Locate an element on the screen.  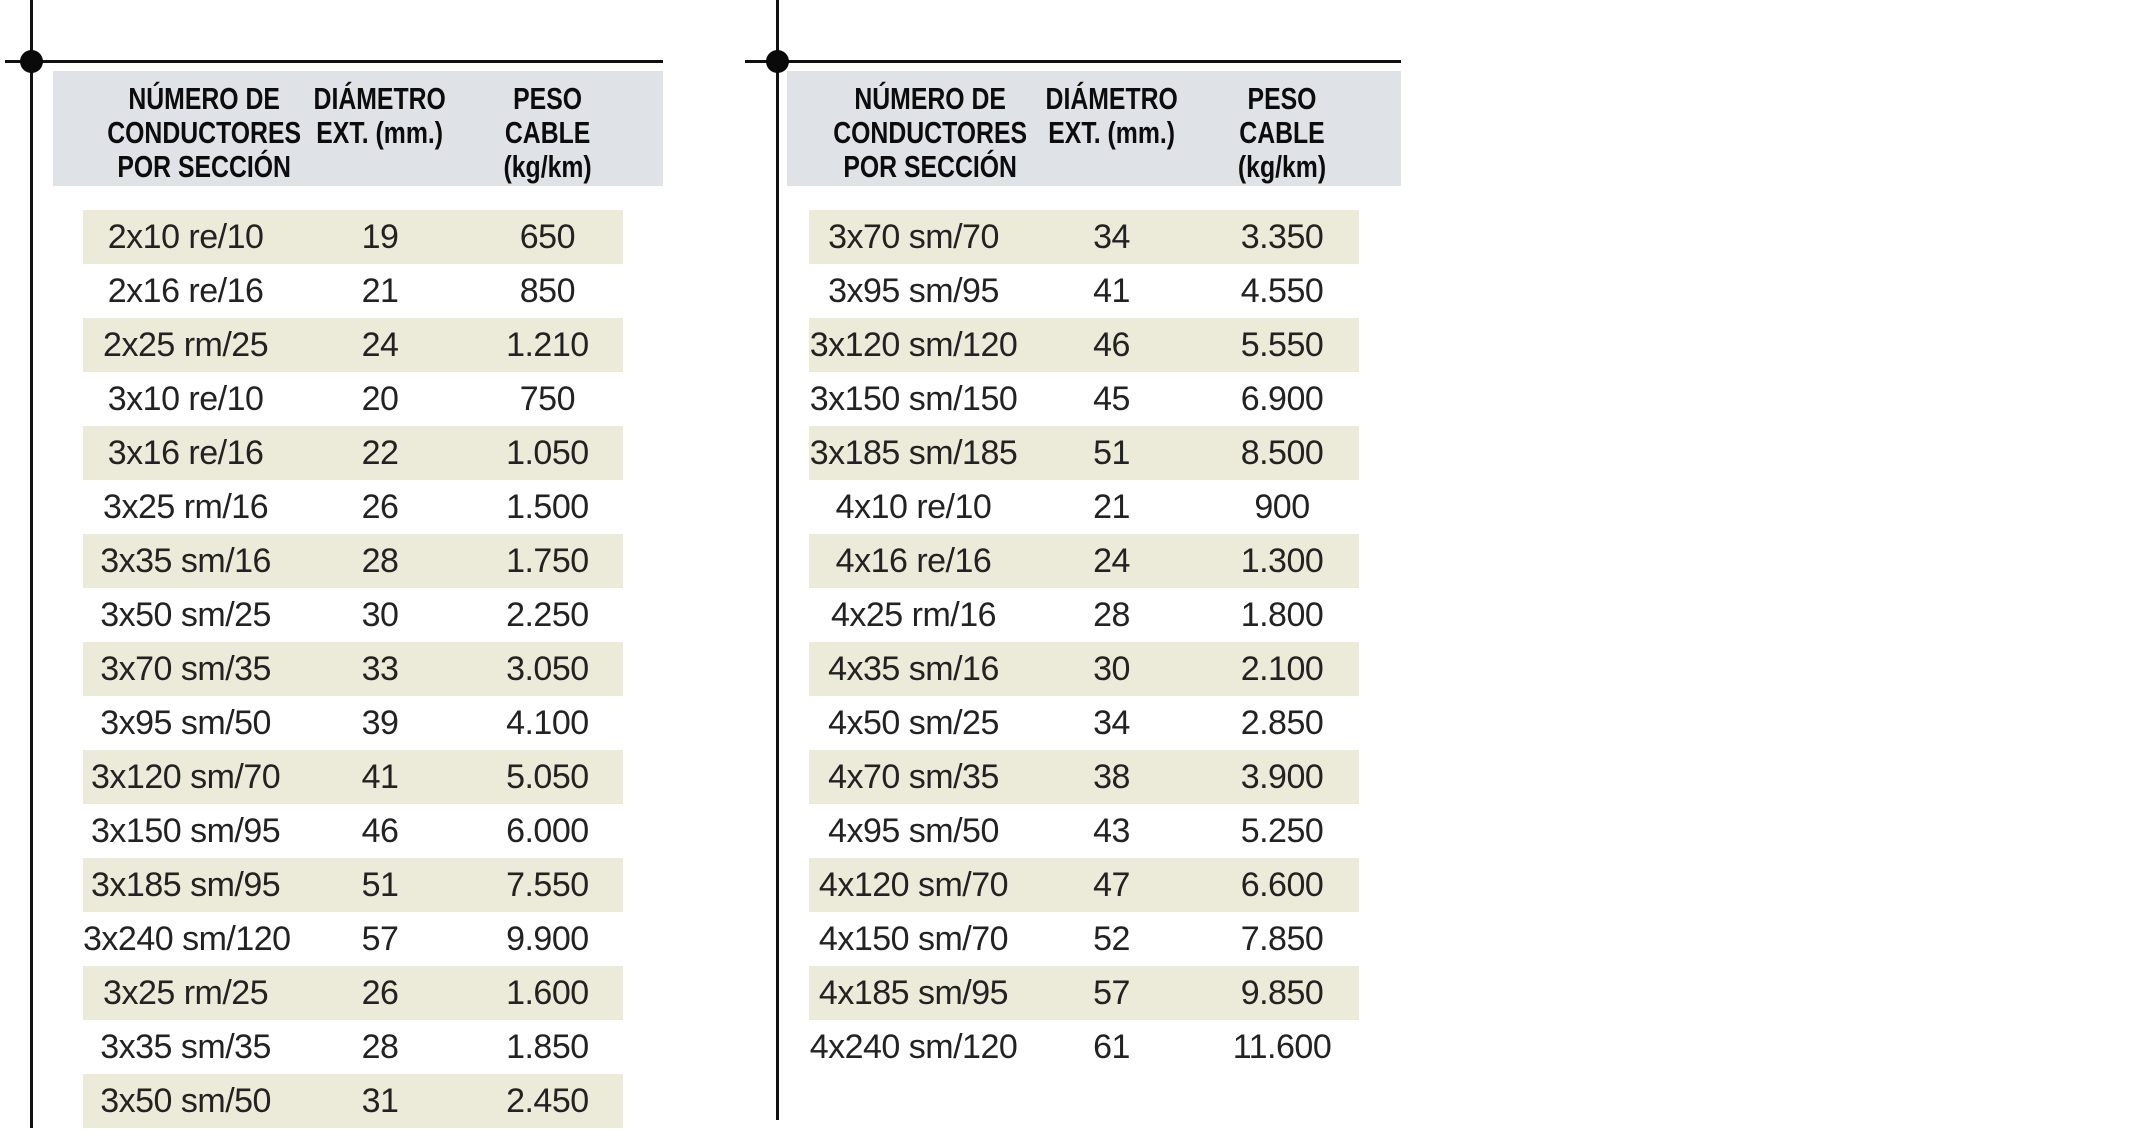
conductor-count-cell: 4x25 rm/16 is located at coordinates (913, 615).